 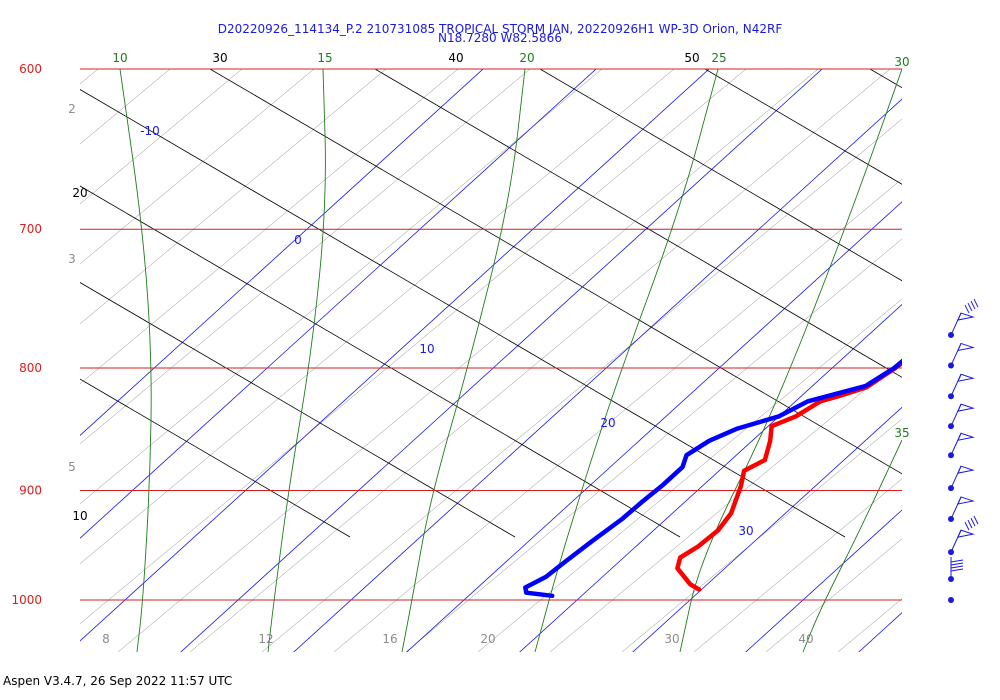 What do you see at coordinates (671, 639) in the screenshot?
I see `mixing-ratio-label: 30` at bounding box center [671, 639].